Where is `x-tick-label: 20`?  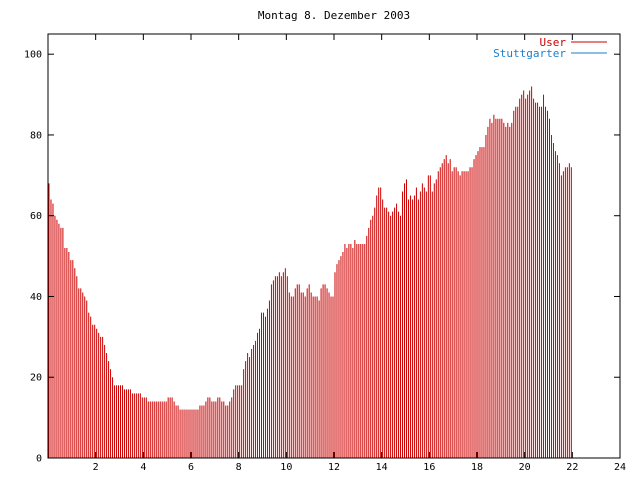 x-tick-label: 20 is located at coordinates (525, 467).